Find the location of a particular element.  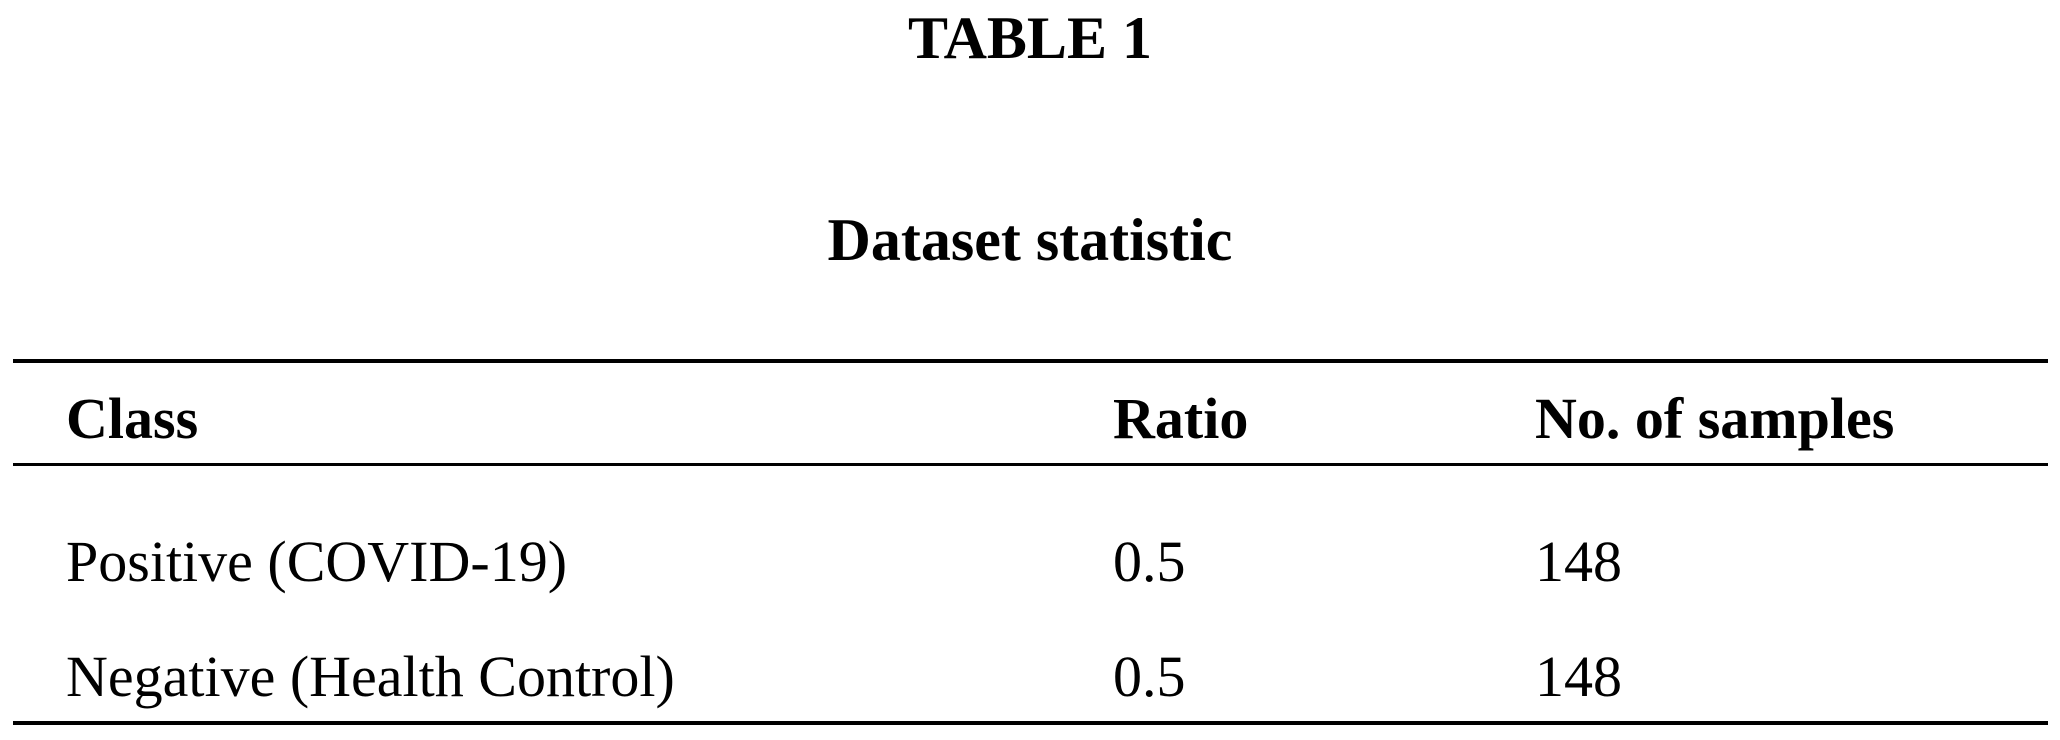

bottom-rule is located at coordinates (1030, 723).